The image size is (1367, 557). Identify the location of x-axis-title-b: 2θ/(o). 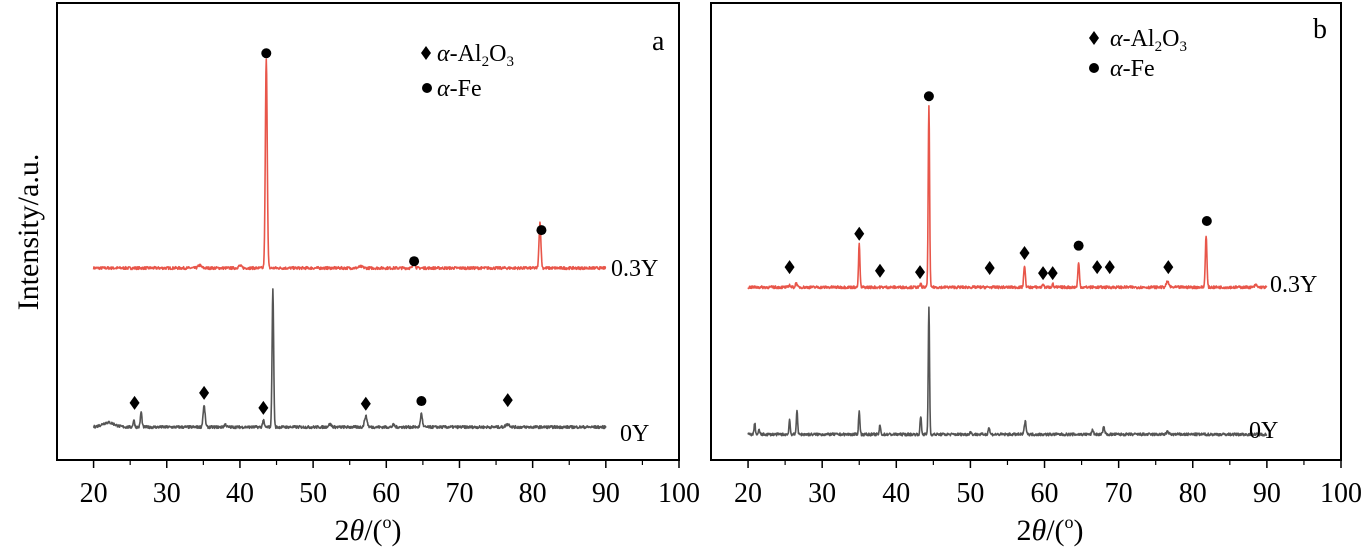
(1049, 529).